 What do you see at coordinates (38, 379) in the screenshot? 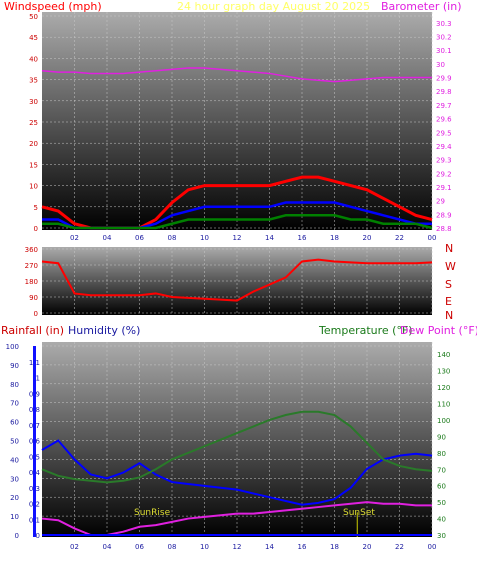
I see `rainfall-tick-label: 1` at bounding box center [38, 379].